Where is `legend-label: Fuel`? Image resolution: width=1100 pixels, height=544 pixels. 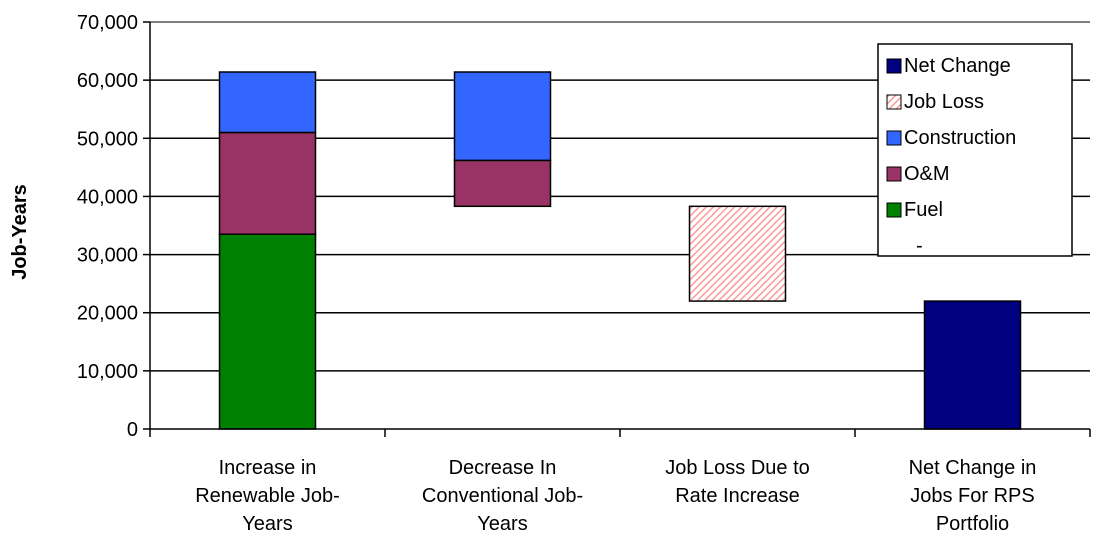 legend-label: Fuel is located at coordinates (923, 210).